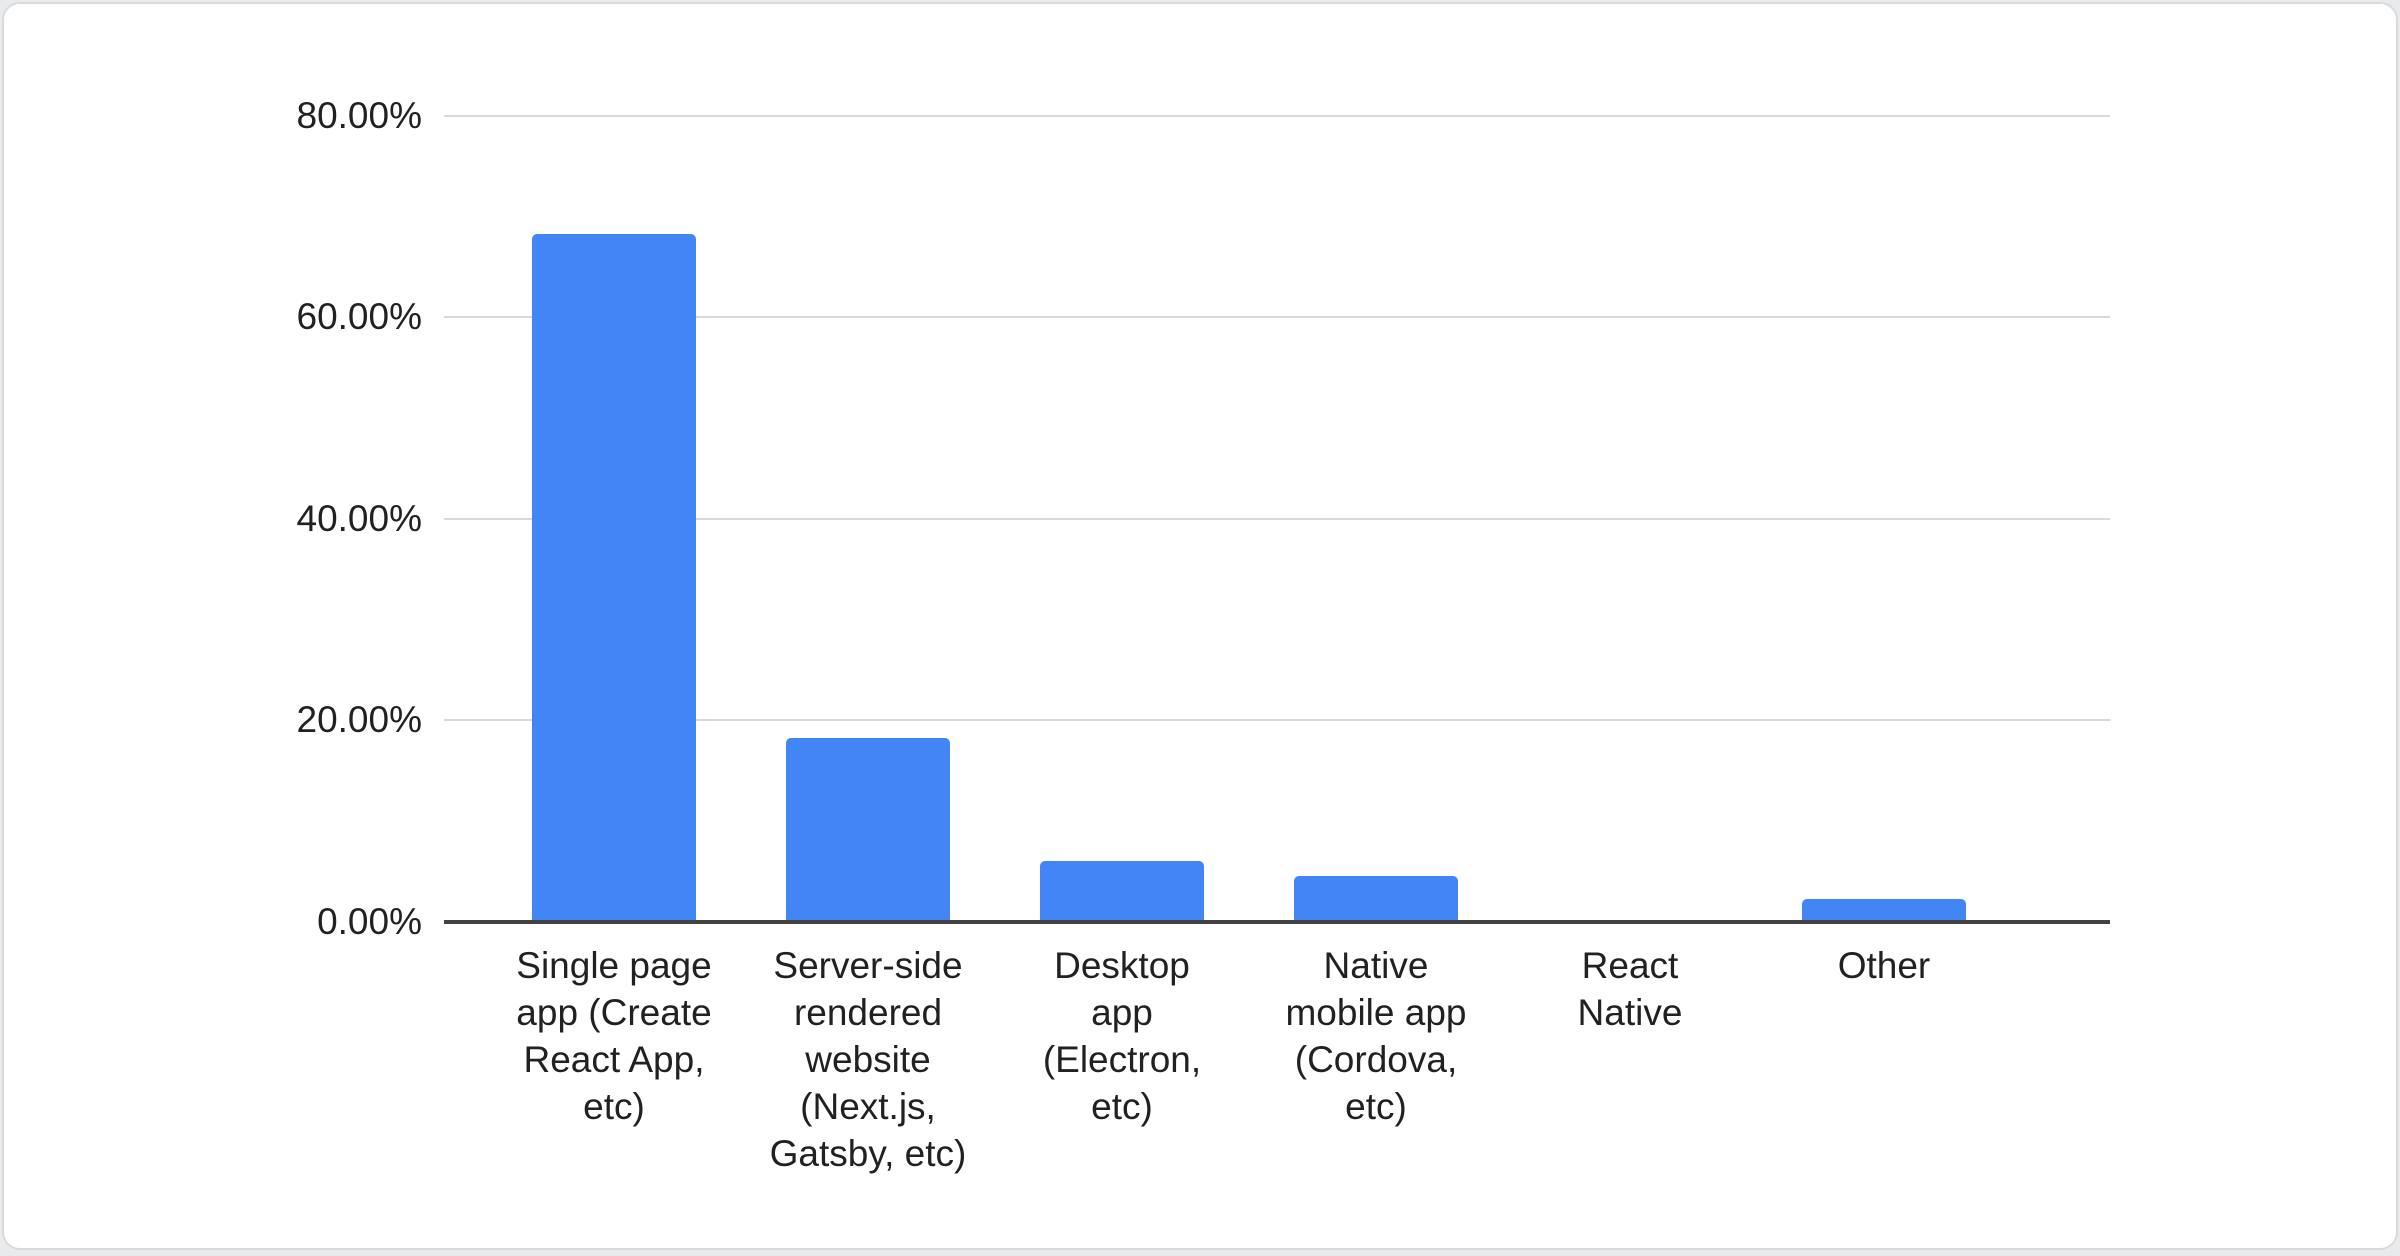 This screenshot has height=1256, width=2400. I want to click on x-axis-line, so click(1277, 922).